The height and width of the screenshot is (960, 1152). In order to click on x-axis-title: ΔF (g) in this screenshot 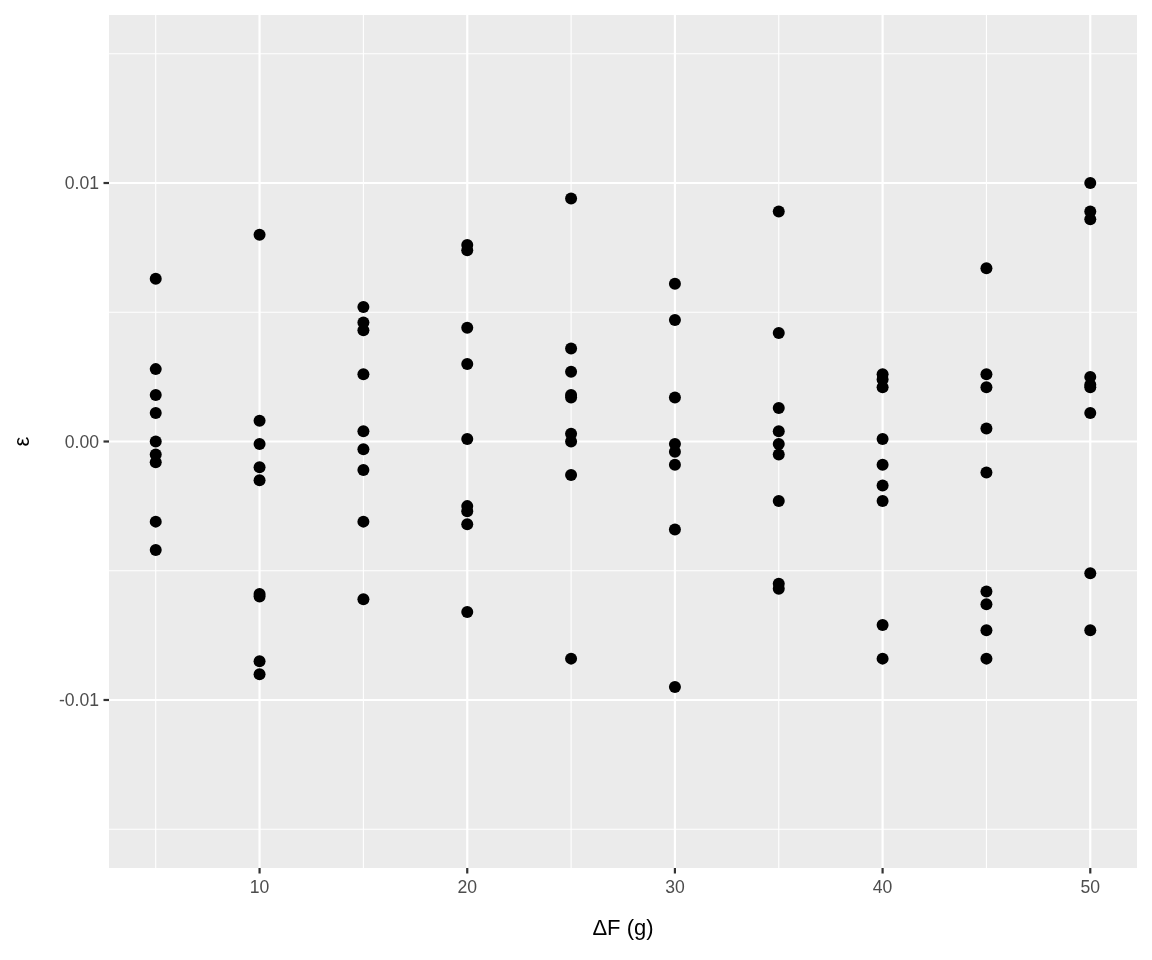, I will do `click(623, 927)`.